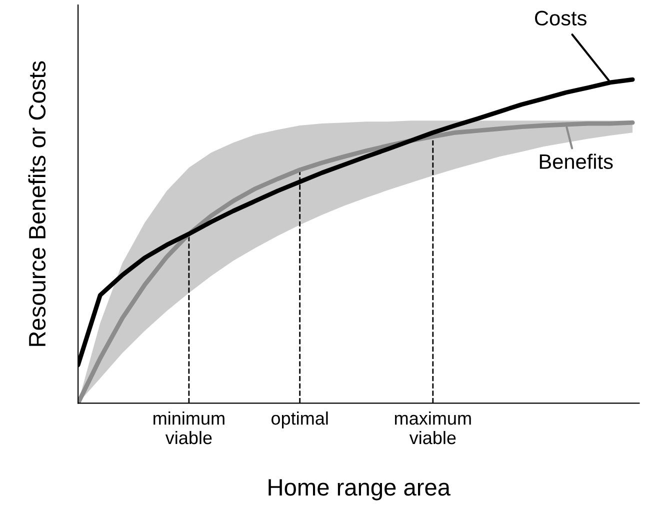  Describe the element at coordinates (560, 18) in the screenshot. I see `text: Costs` at that location.